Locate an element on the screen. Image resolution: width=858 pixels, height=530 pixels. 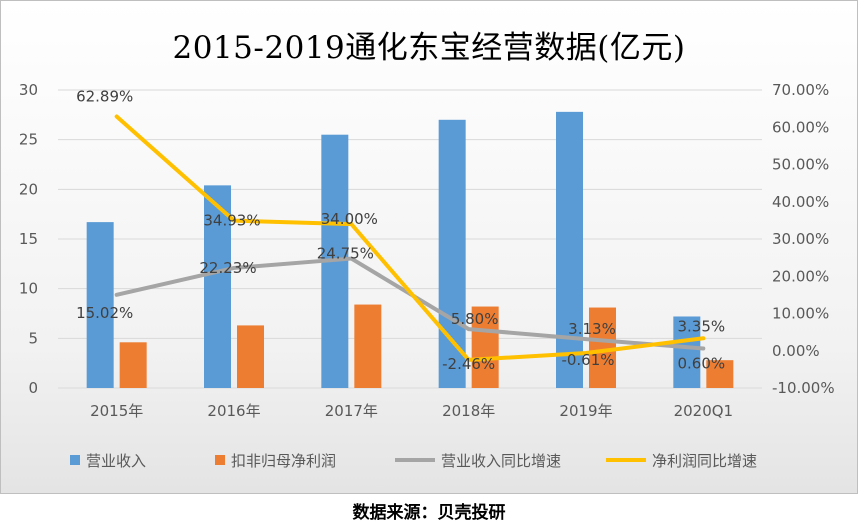
data-label: 5.80% is located at coordinates (475, 319).